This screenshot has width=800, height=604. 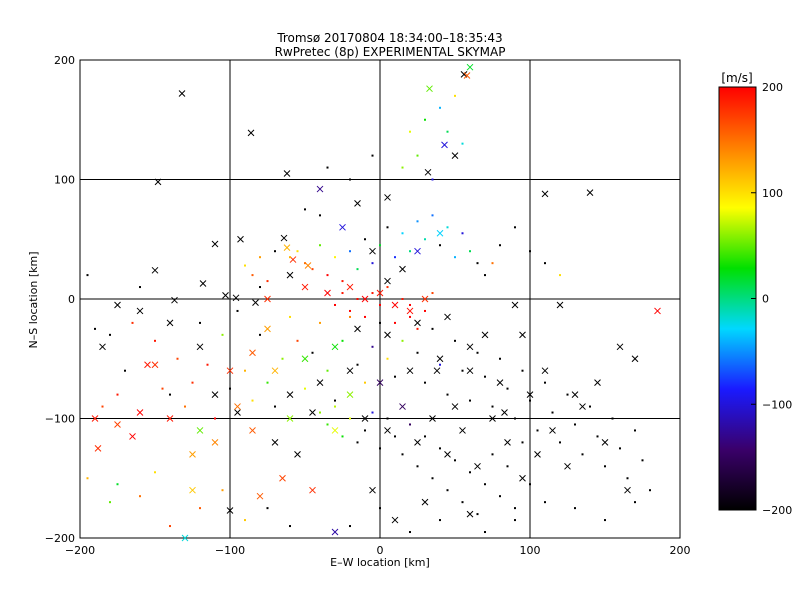 What do you see at coordinates (60, 419) in the screenshot?
I see `y-tick-label: −100` at bounding box center [60, 419].